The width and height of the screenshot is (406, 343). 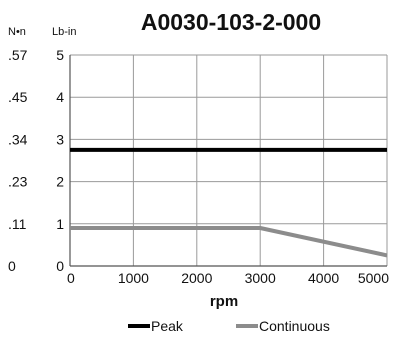 What do you see at coordinates (373, 278) in the screenshot?
I see `x-tick-label: 5000` at bounding box center [373, 278].